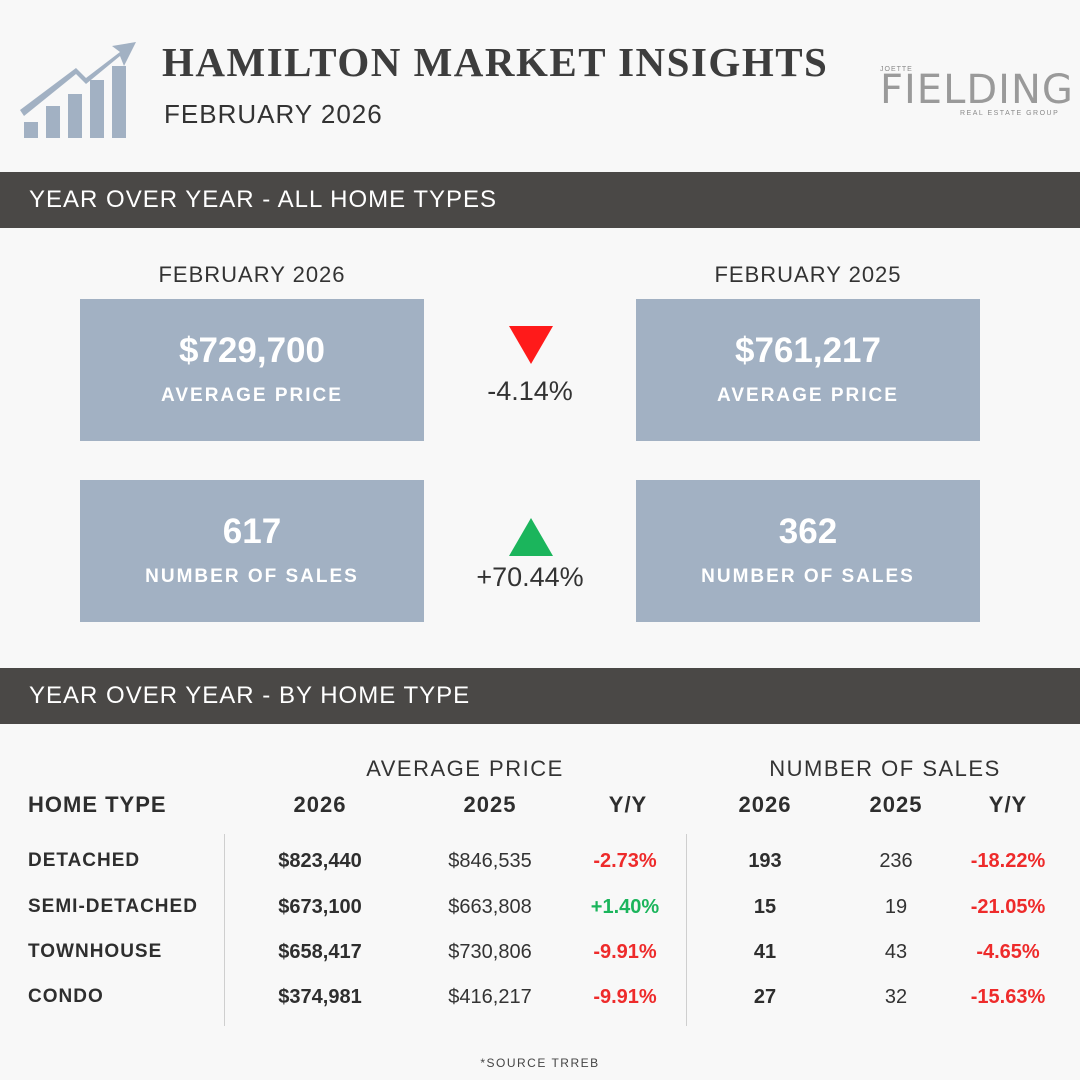 The image size is (1080, 1080). I want to click on sales-2026-cell: 41, so click(765, 952).